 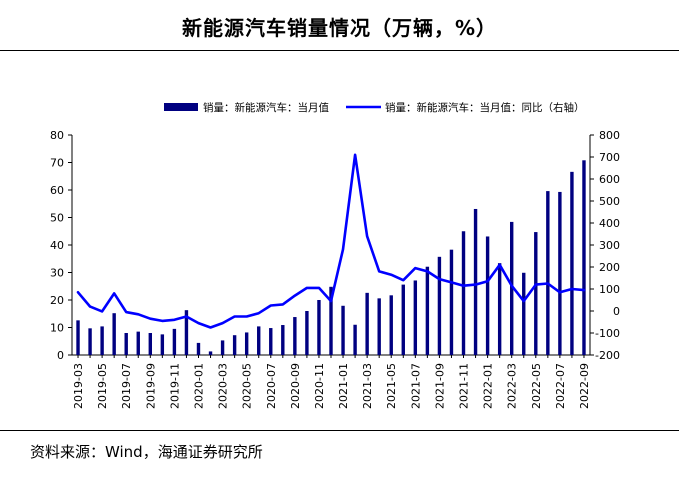 What do you see at coordinates (126, 386) in the screenshot?
I see `x-tick-label: 2019-07` at bounding box center [126, 386].